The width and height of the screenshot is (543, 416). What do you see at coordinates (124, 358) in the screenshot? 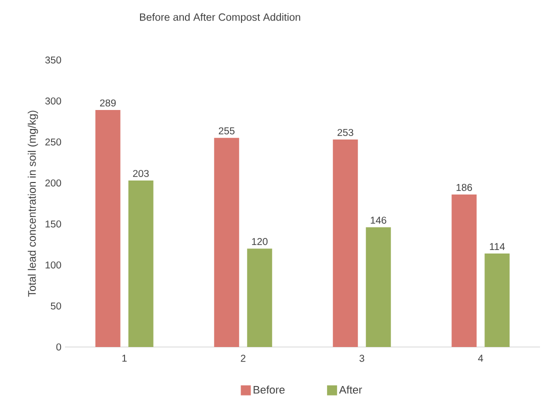
I see `x-tick-label: 1` at bounding box center [124, 358].